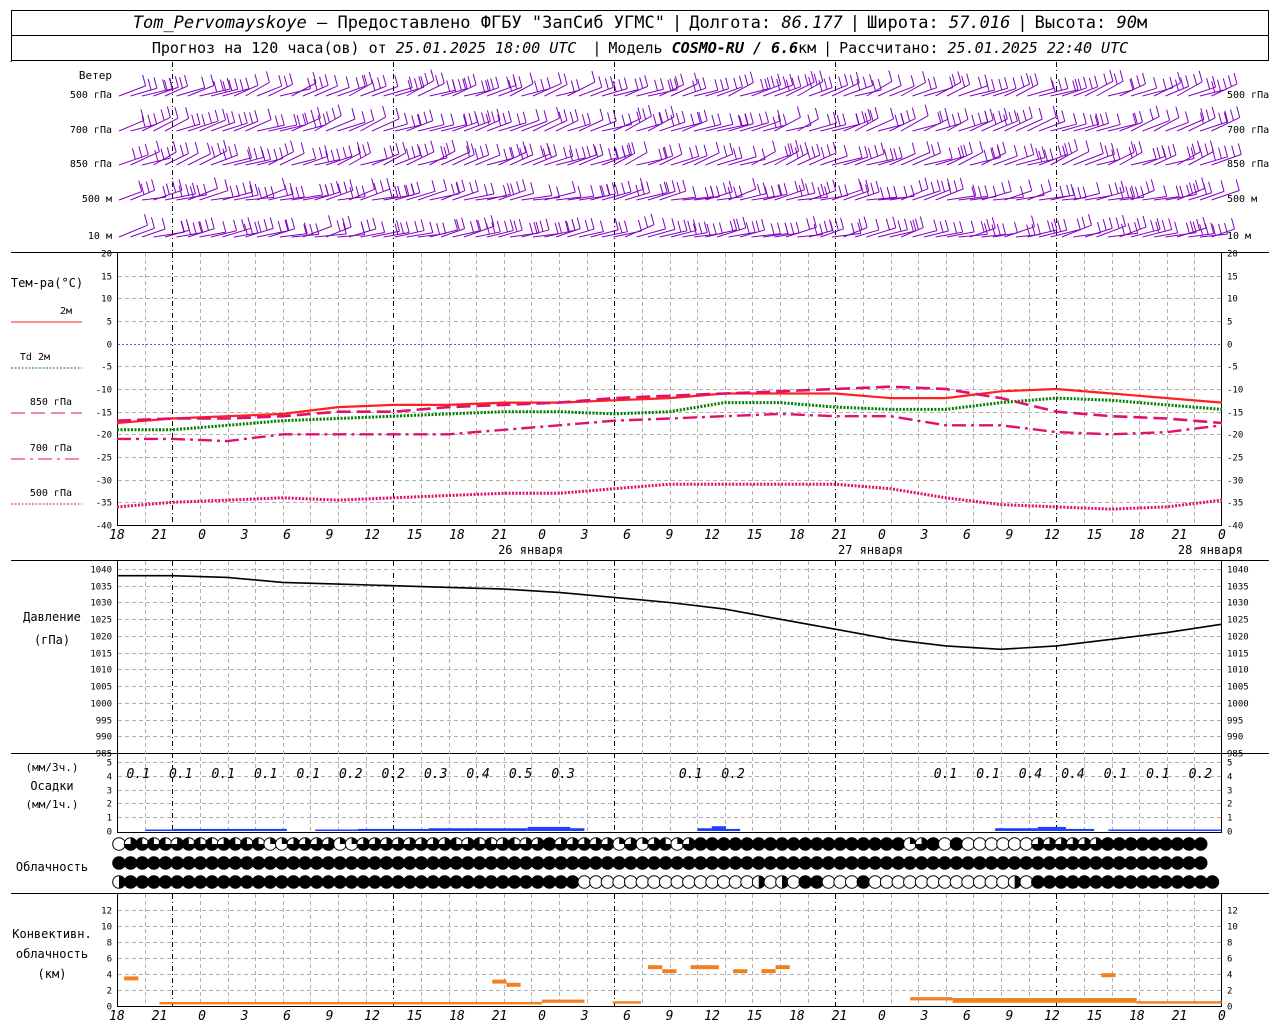 The width and height of the screenshot is (1280, 1024). I want to click on precip-tick-left: 0, so click(109, 833).